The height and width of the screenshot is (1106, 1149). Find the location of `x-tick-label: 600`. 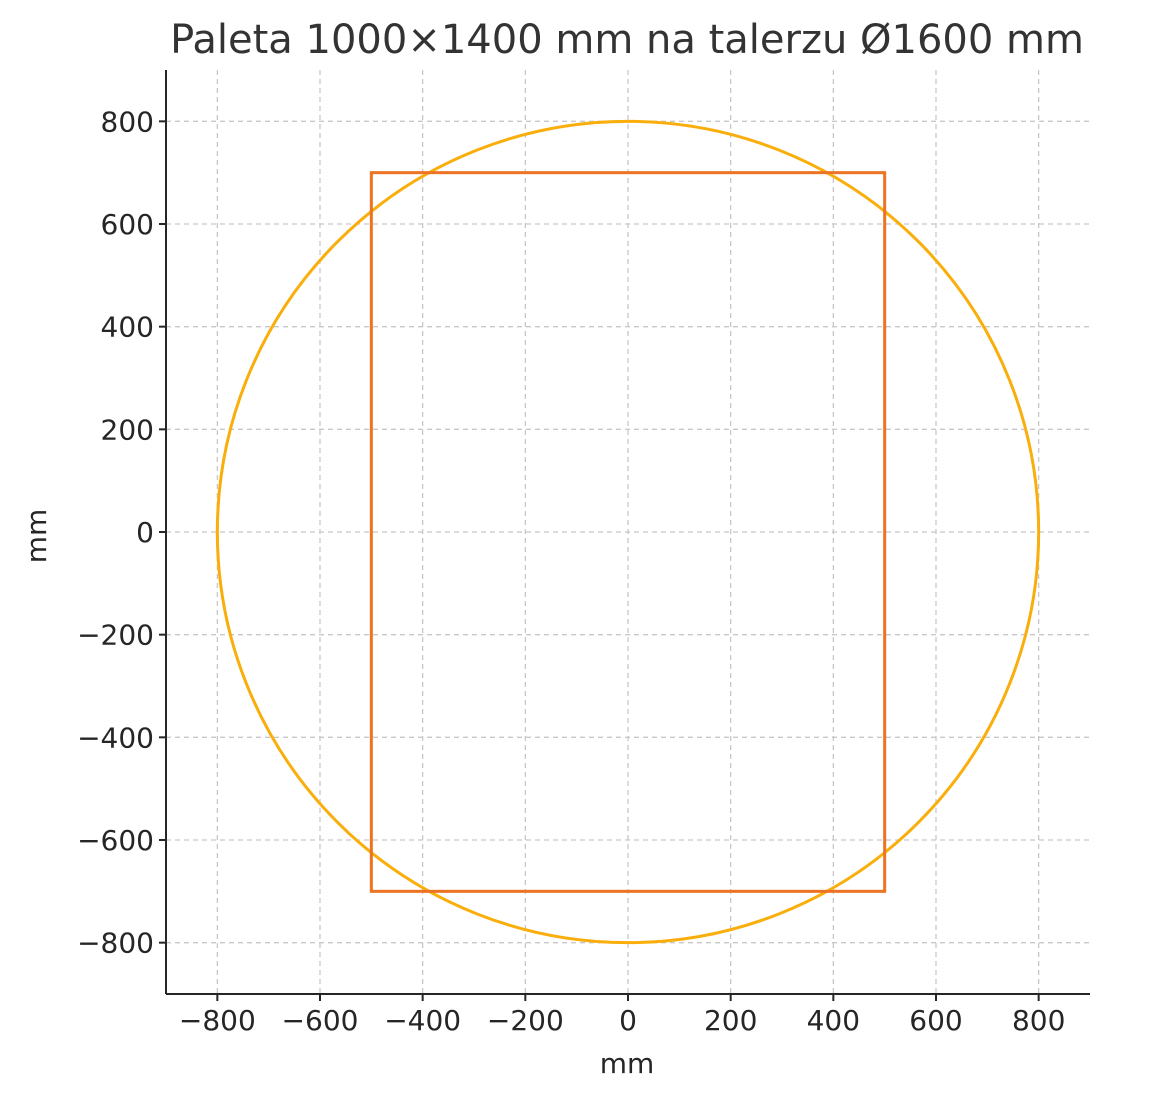

x-tick-label: 600 is located at coordinates (935, 1020).